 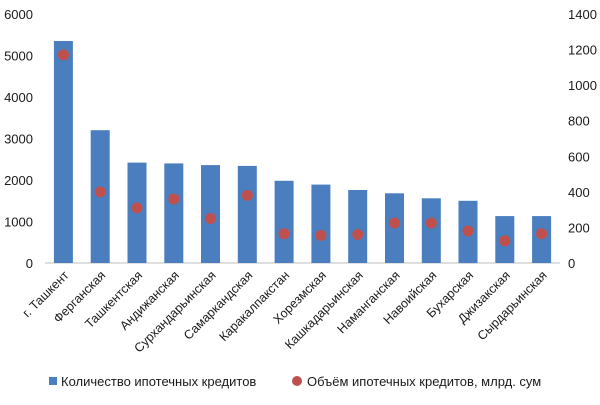 I want to click on right-tick-label: 800, so click(x=579, y=121).